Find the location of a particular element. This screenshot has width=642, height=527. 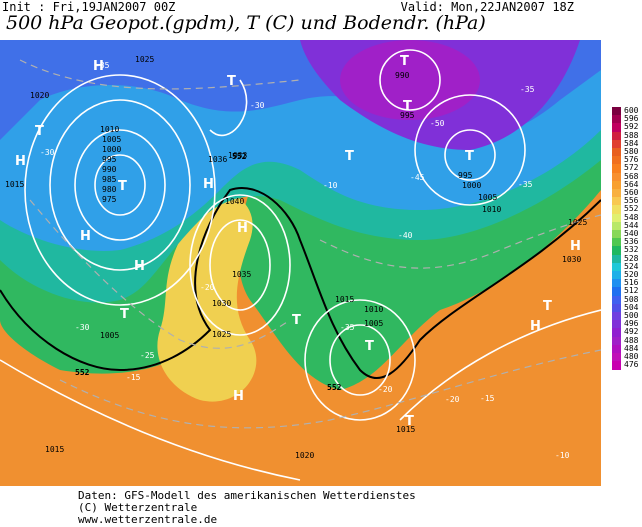

footer-copyright: (C) Wetterzentrale is located at coordinates (138, 507).